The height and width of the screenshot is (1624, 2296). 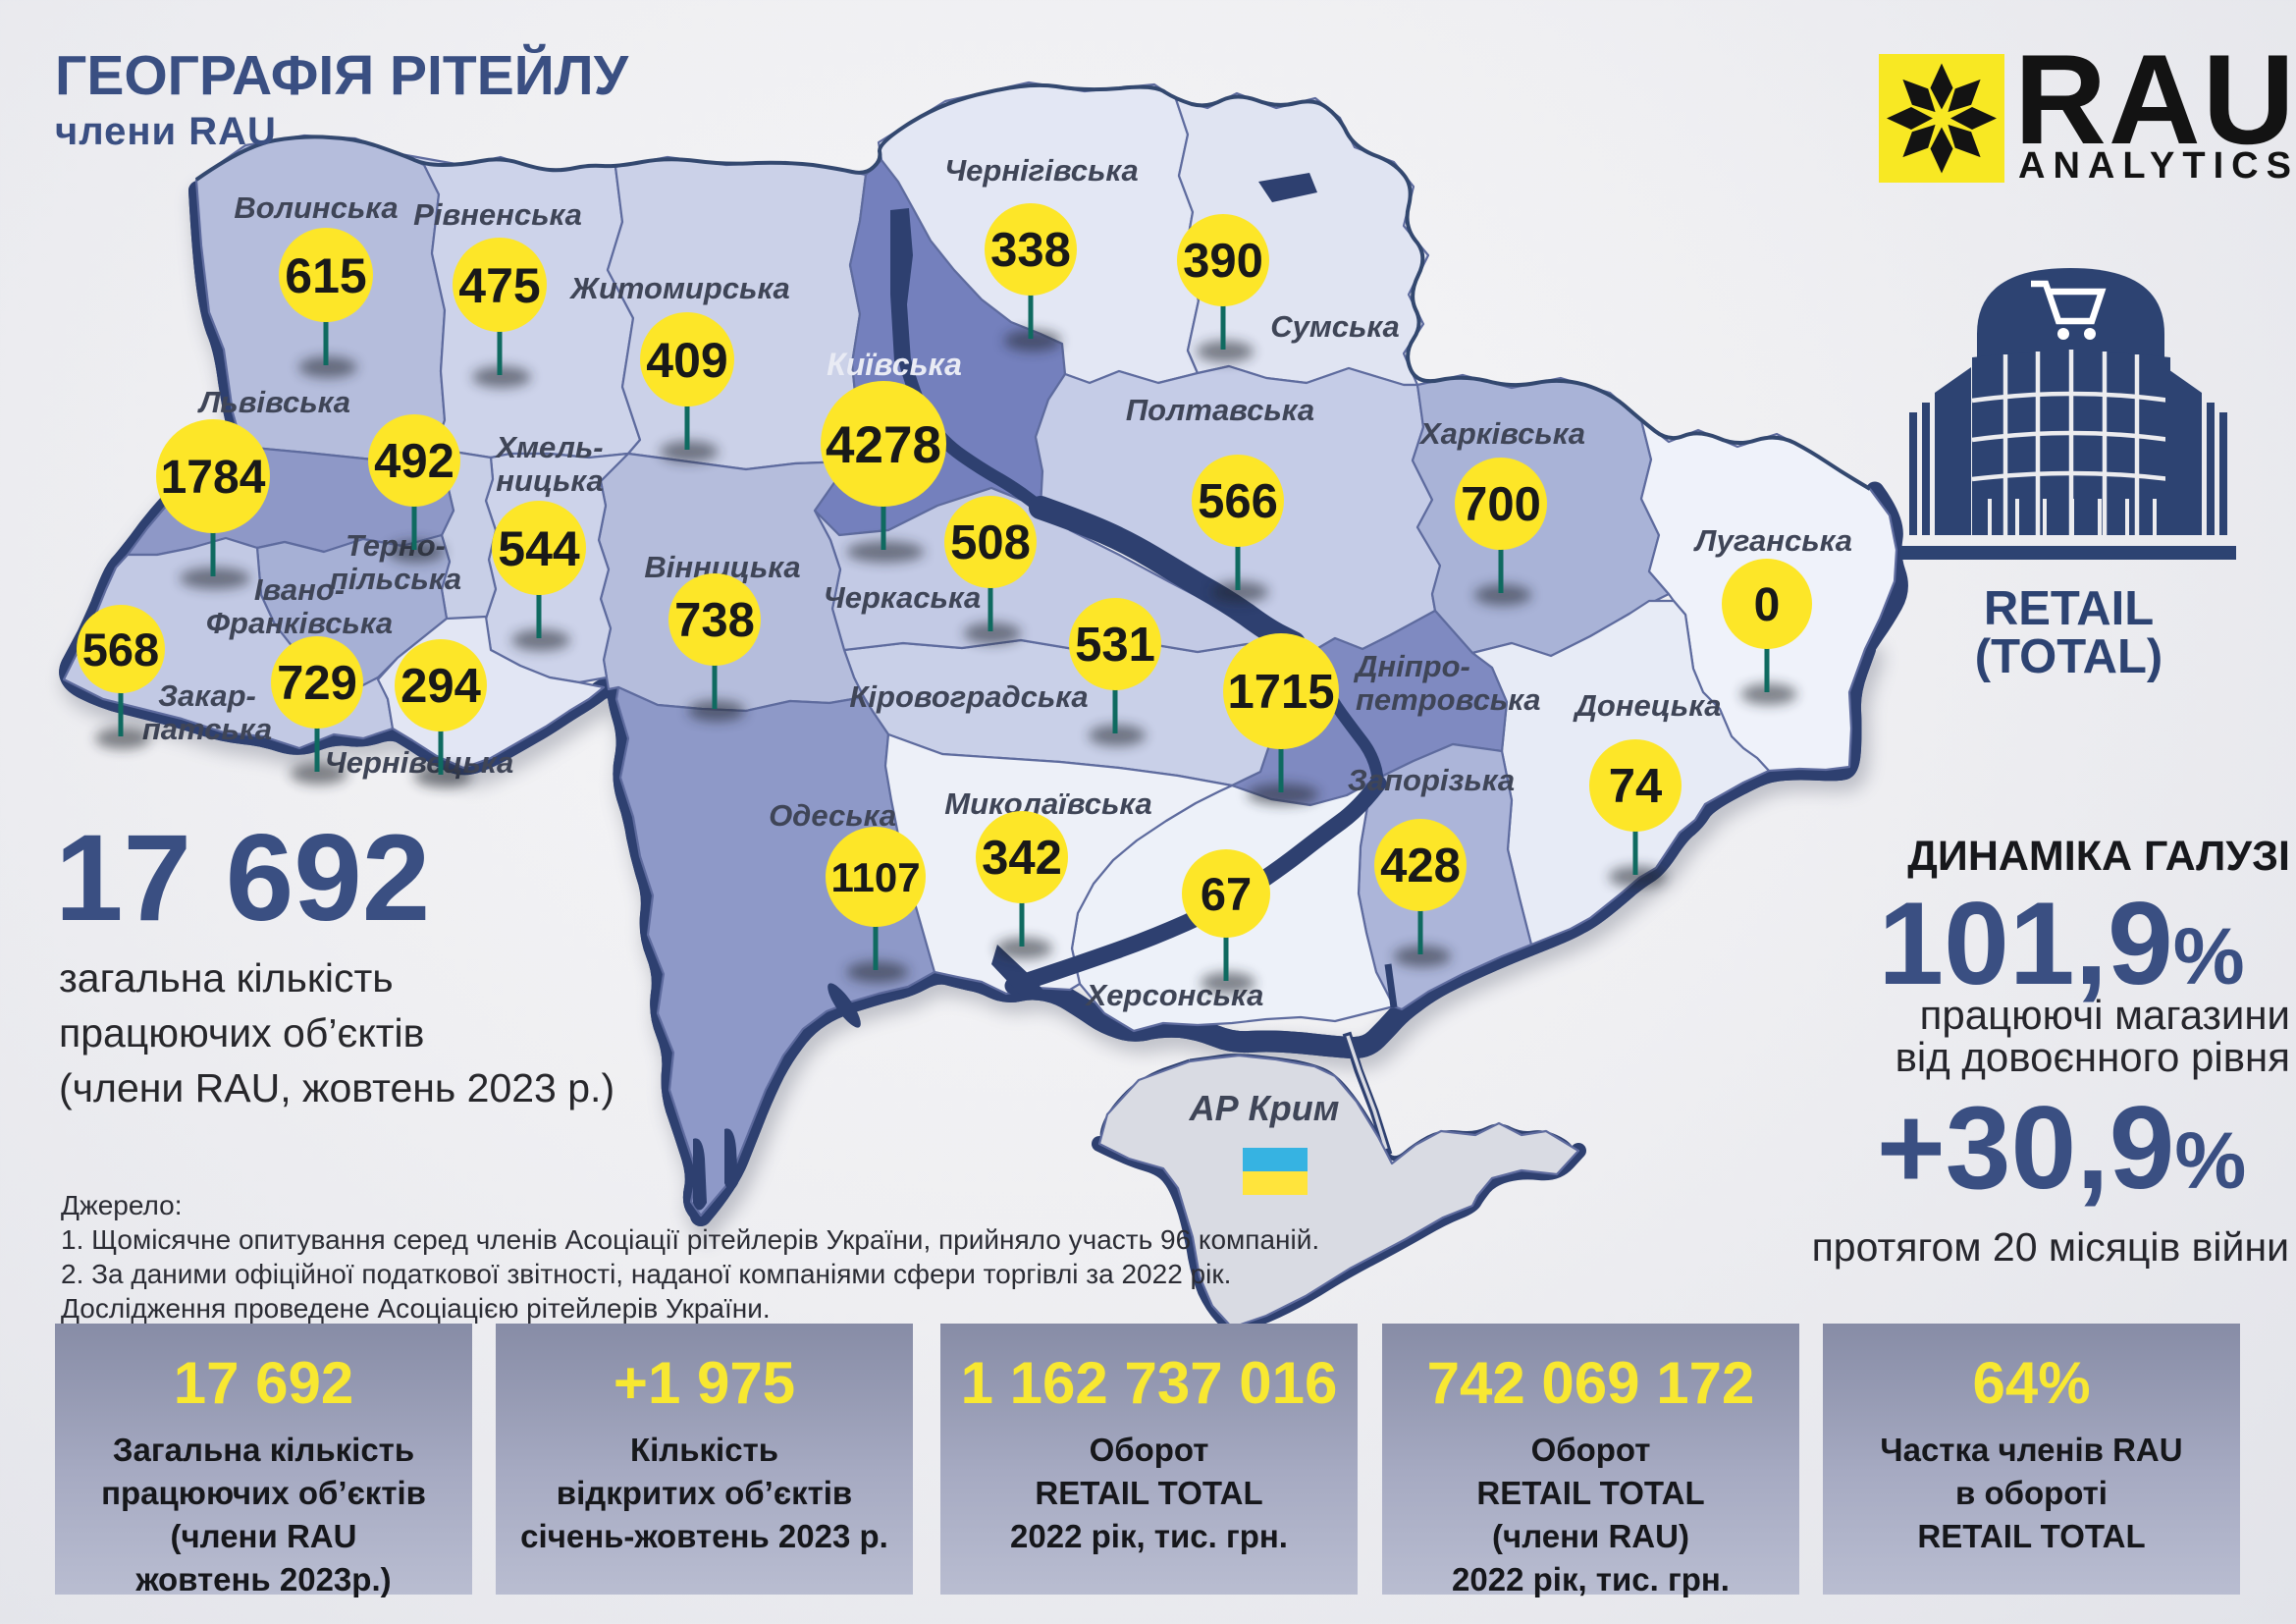 I want to click on svg-text: 409, so click(x=686, y=360).